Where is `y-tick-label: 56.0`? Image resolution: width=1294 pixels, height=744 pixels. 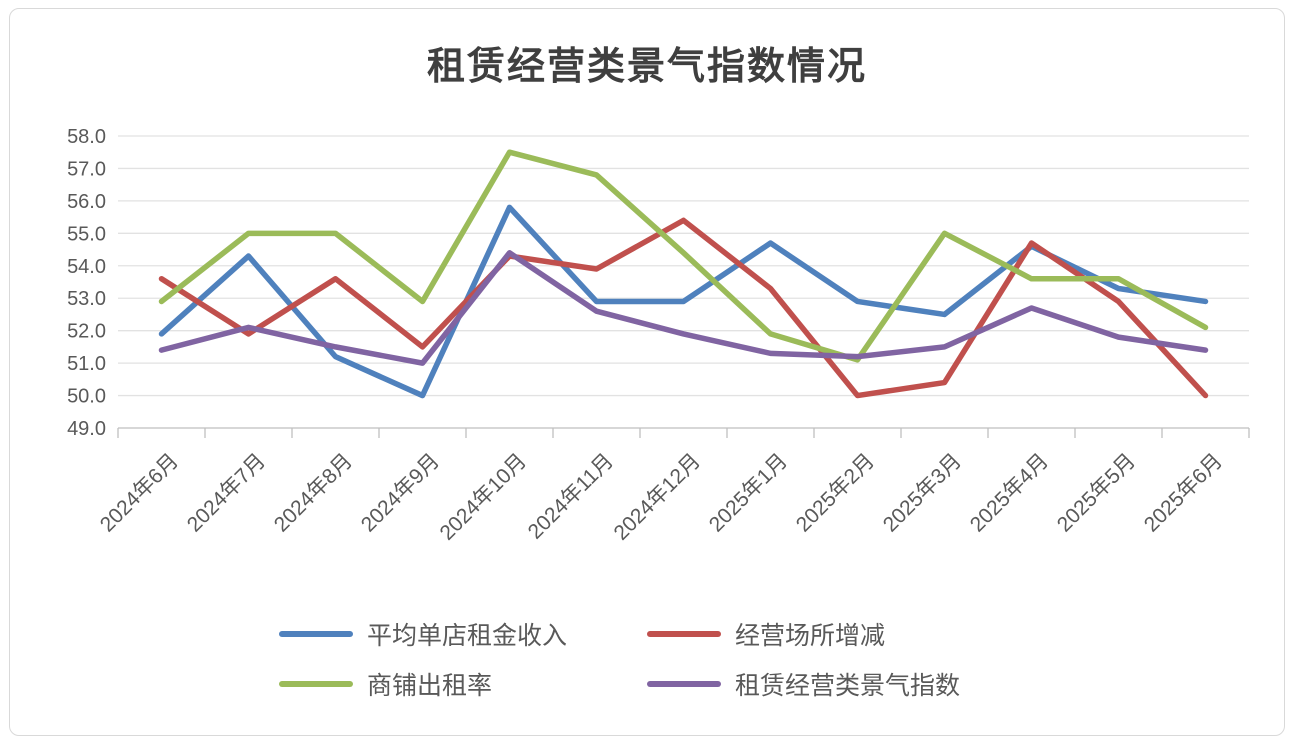 y-tick-label: 56.0 is located at coordinates (86, 202).